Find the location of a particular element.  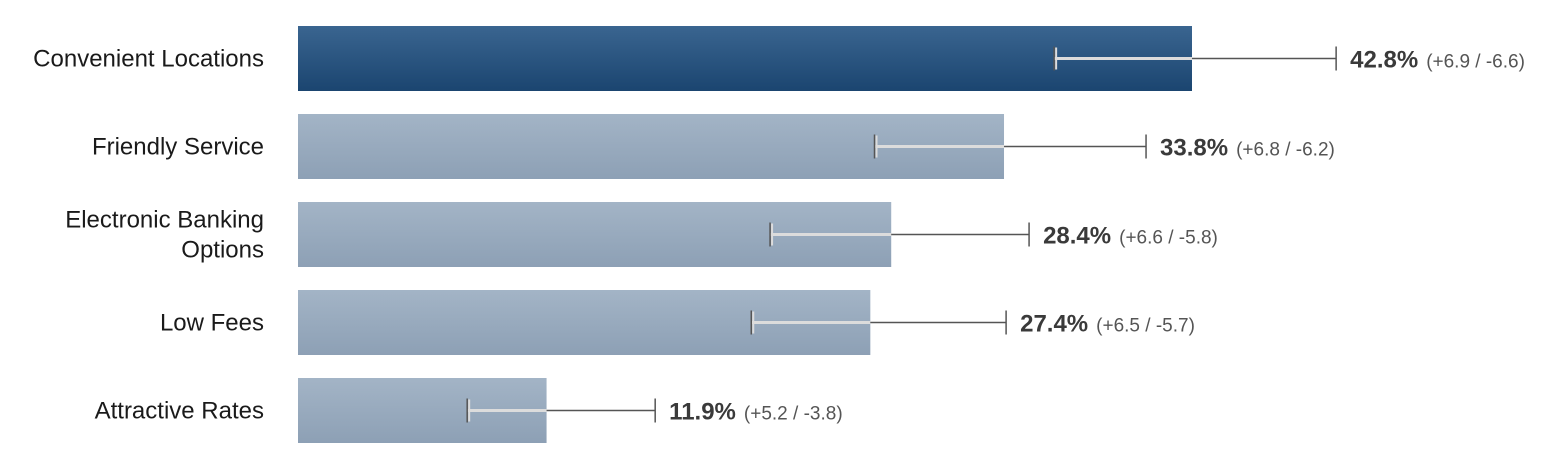

data-label: 27.4% (+6.5 / -5.7) is located at coordinates (1107, 324).